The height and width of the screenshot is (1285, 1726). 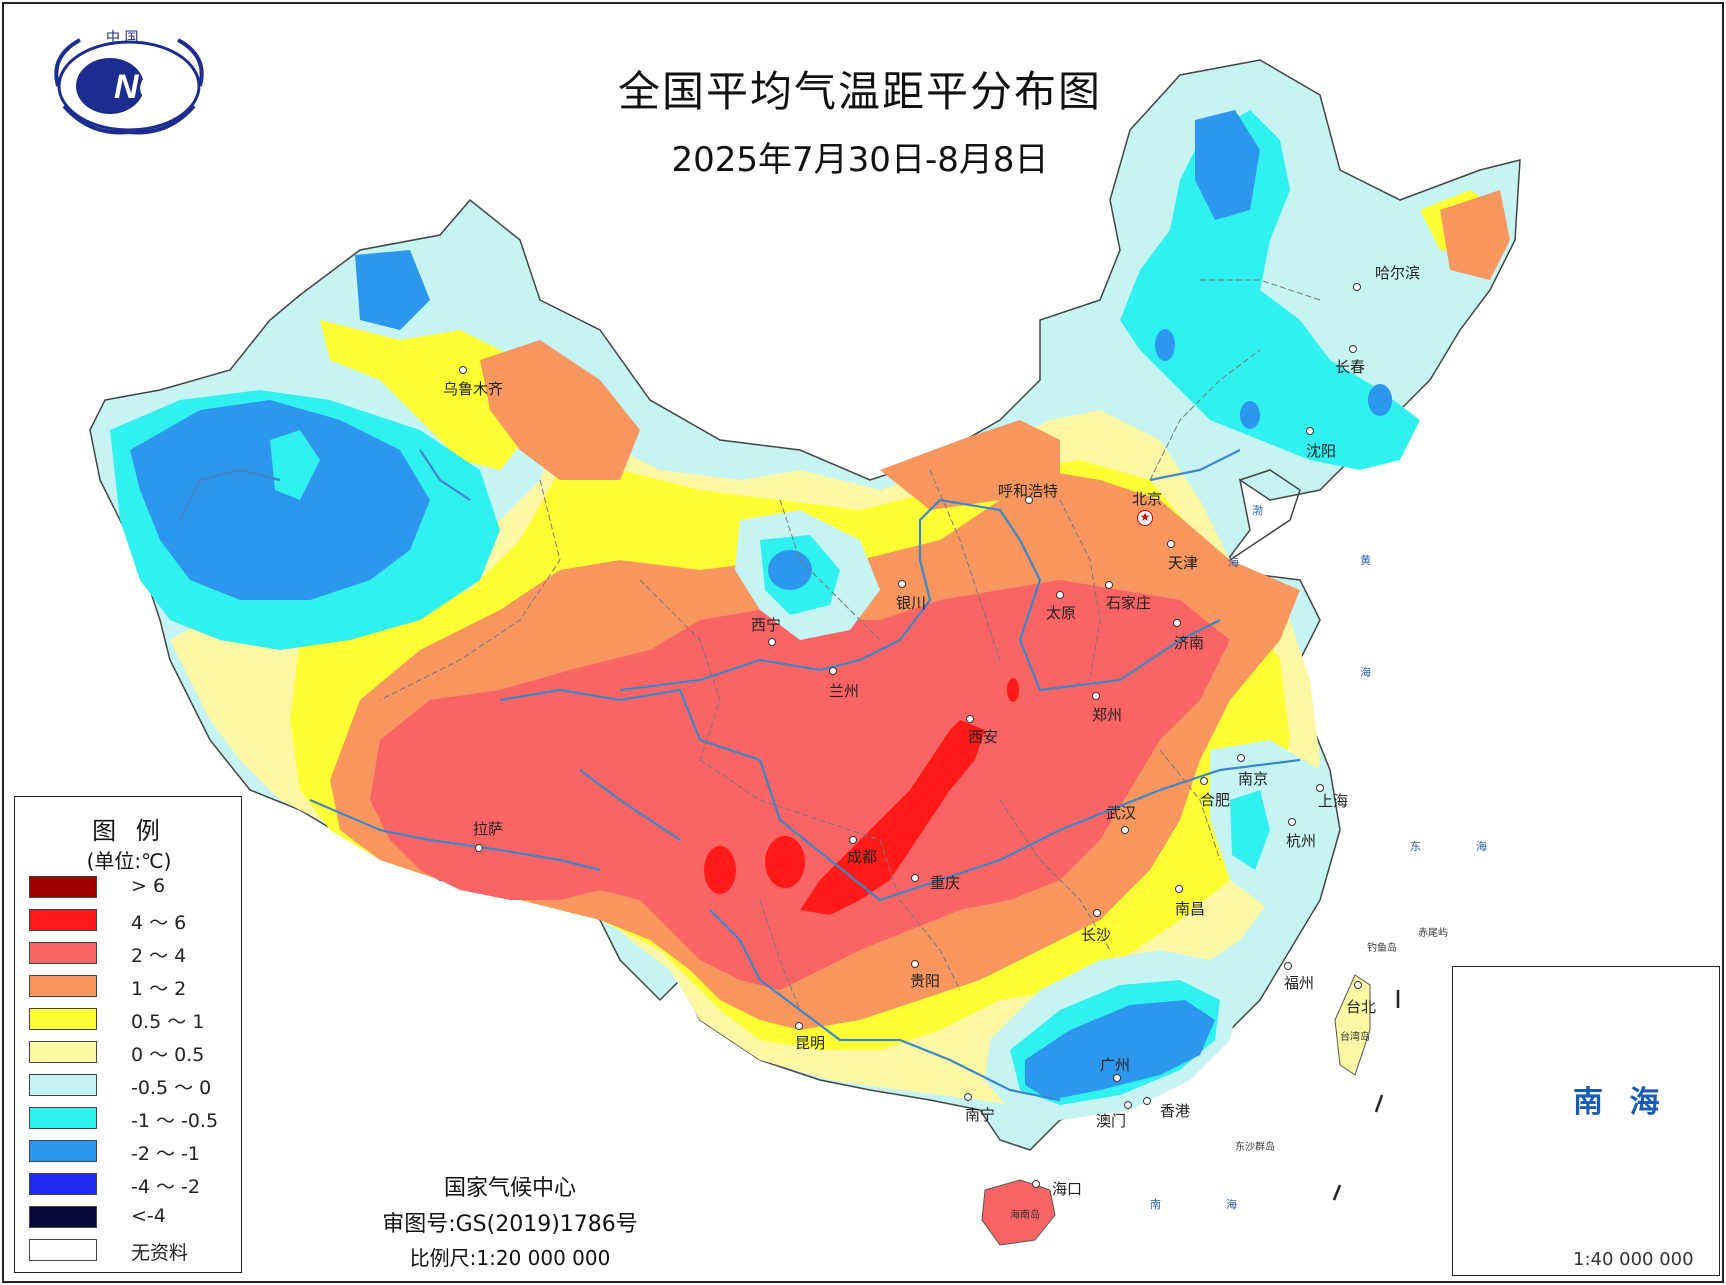 What do you see at coordinates (134, 954) in the screenshot?
I see `legend-item: 2 ～ 4` at bounding box center [134, 954].